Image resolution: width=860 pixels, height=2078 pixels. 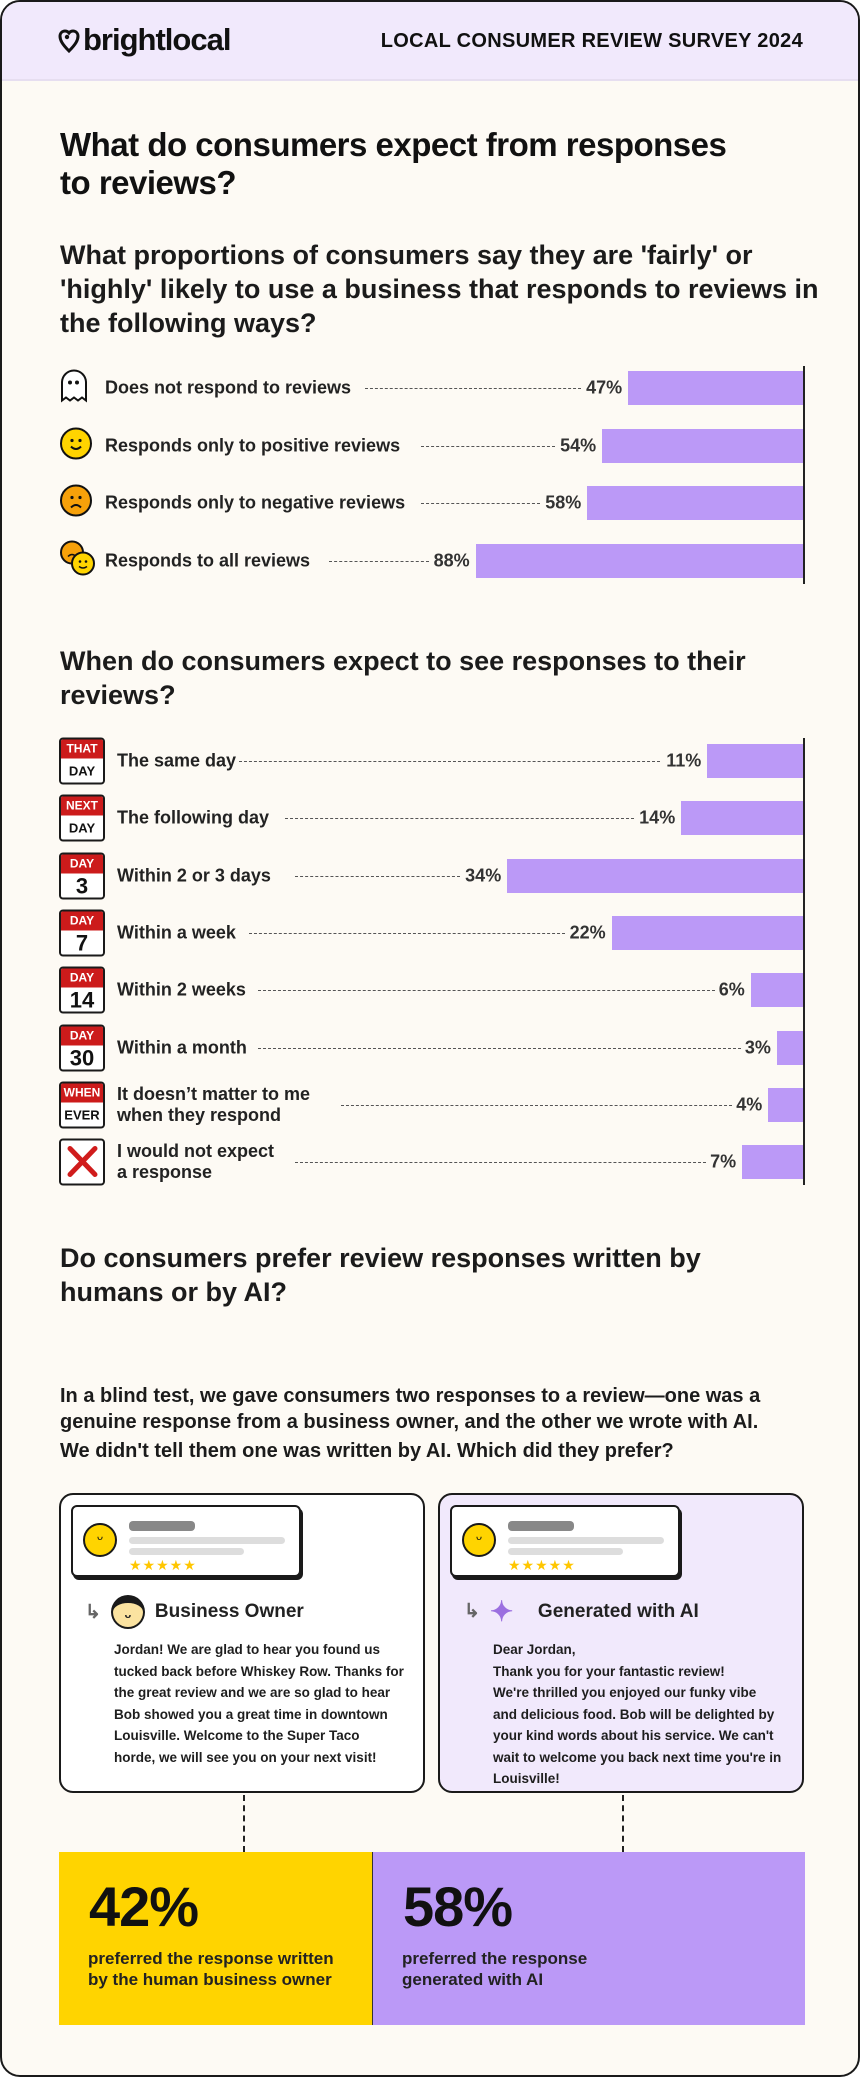 I want to click on row-label-line: Within 2 or 3 days, so click(x=194, y=875).